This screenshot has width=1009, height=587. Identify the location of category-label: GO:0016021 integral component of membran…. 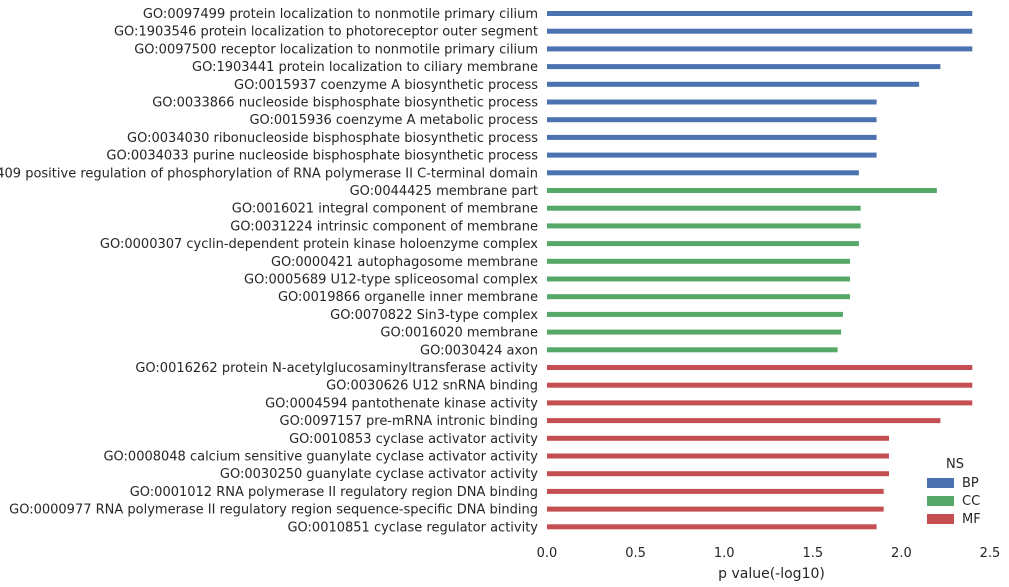
(385, 209).